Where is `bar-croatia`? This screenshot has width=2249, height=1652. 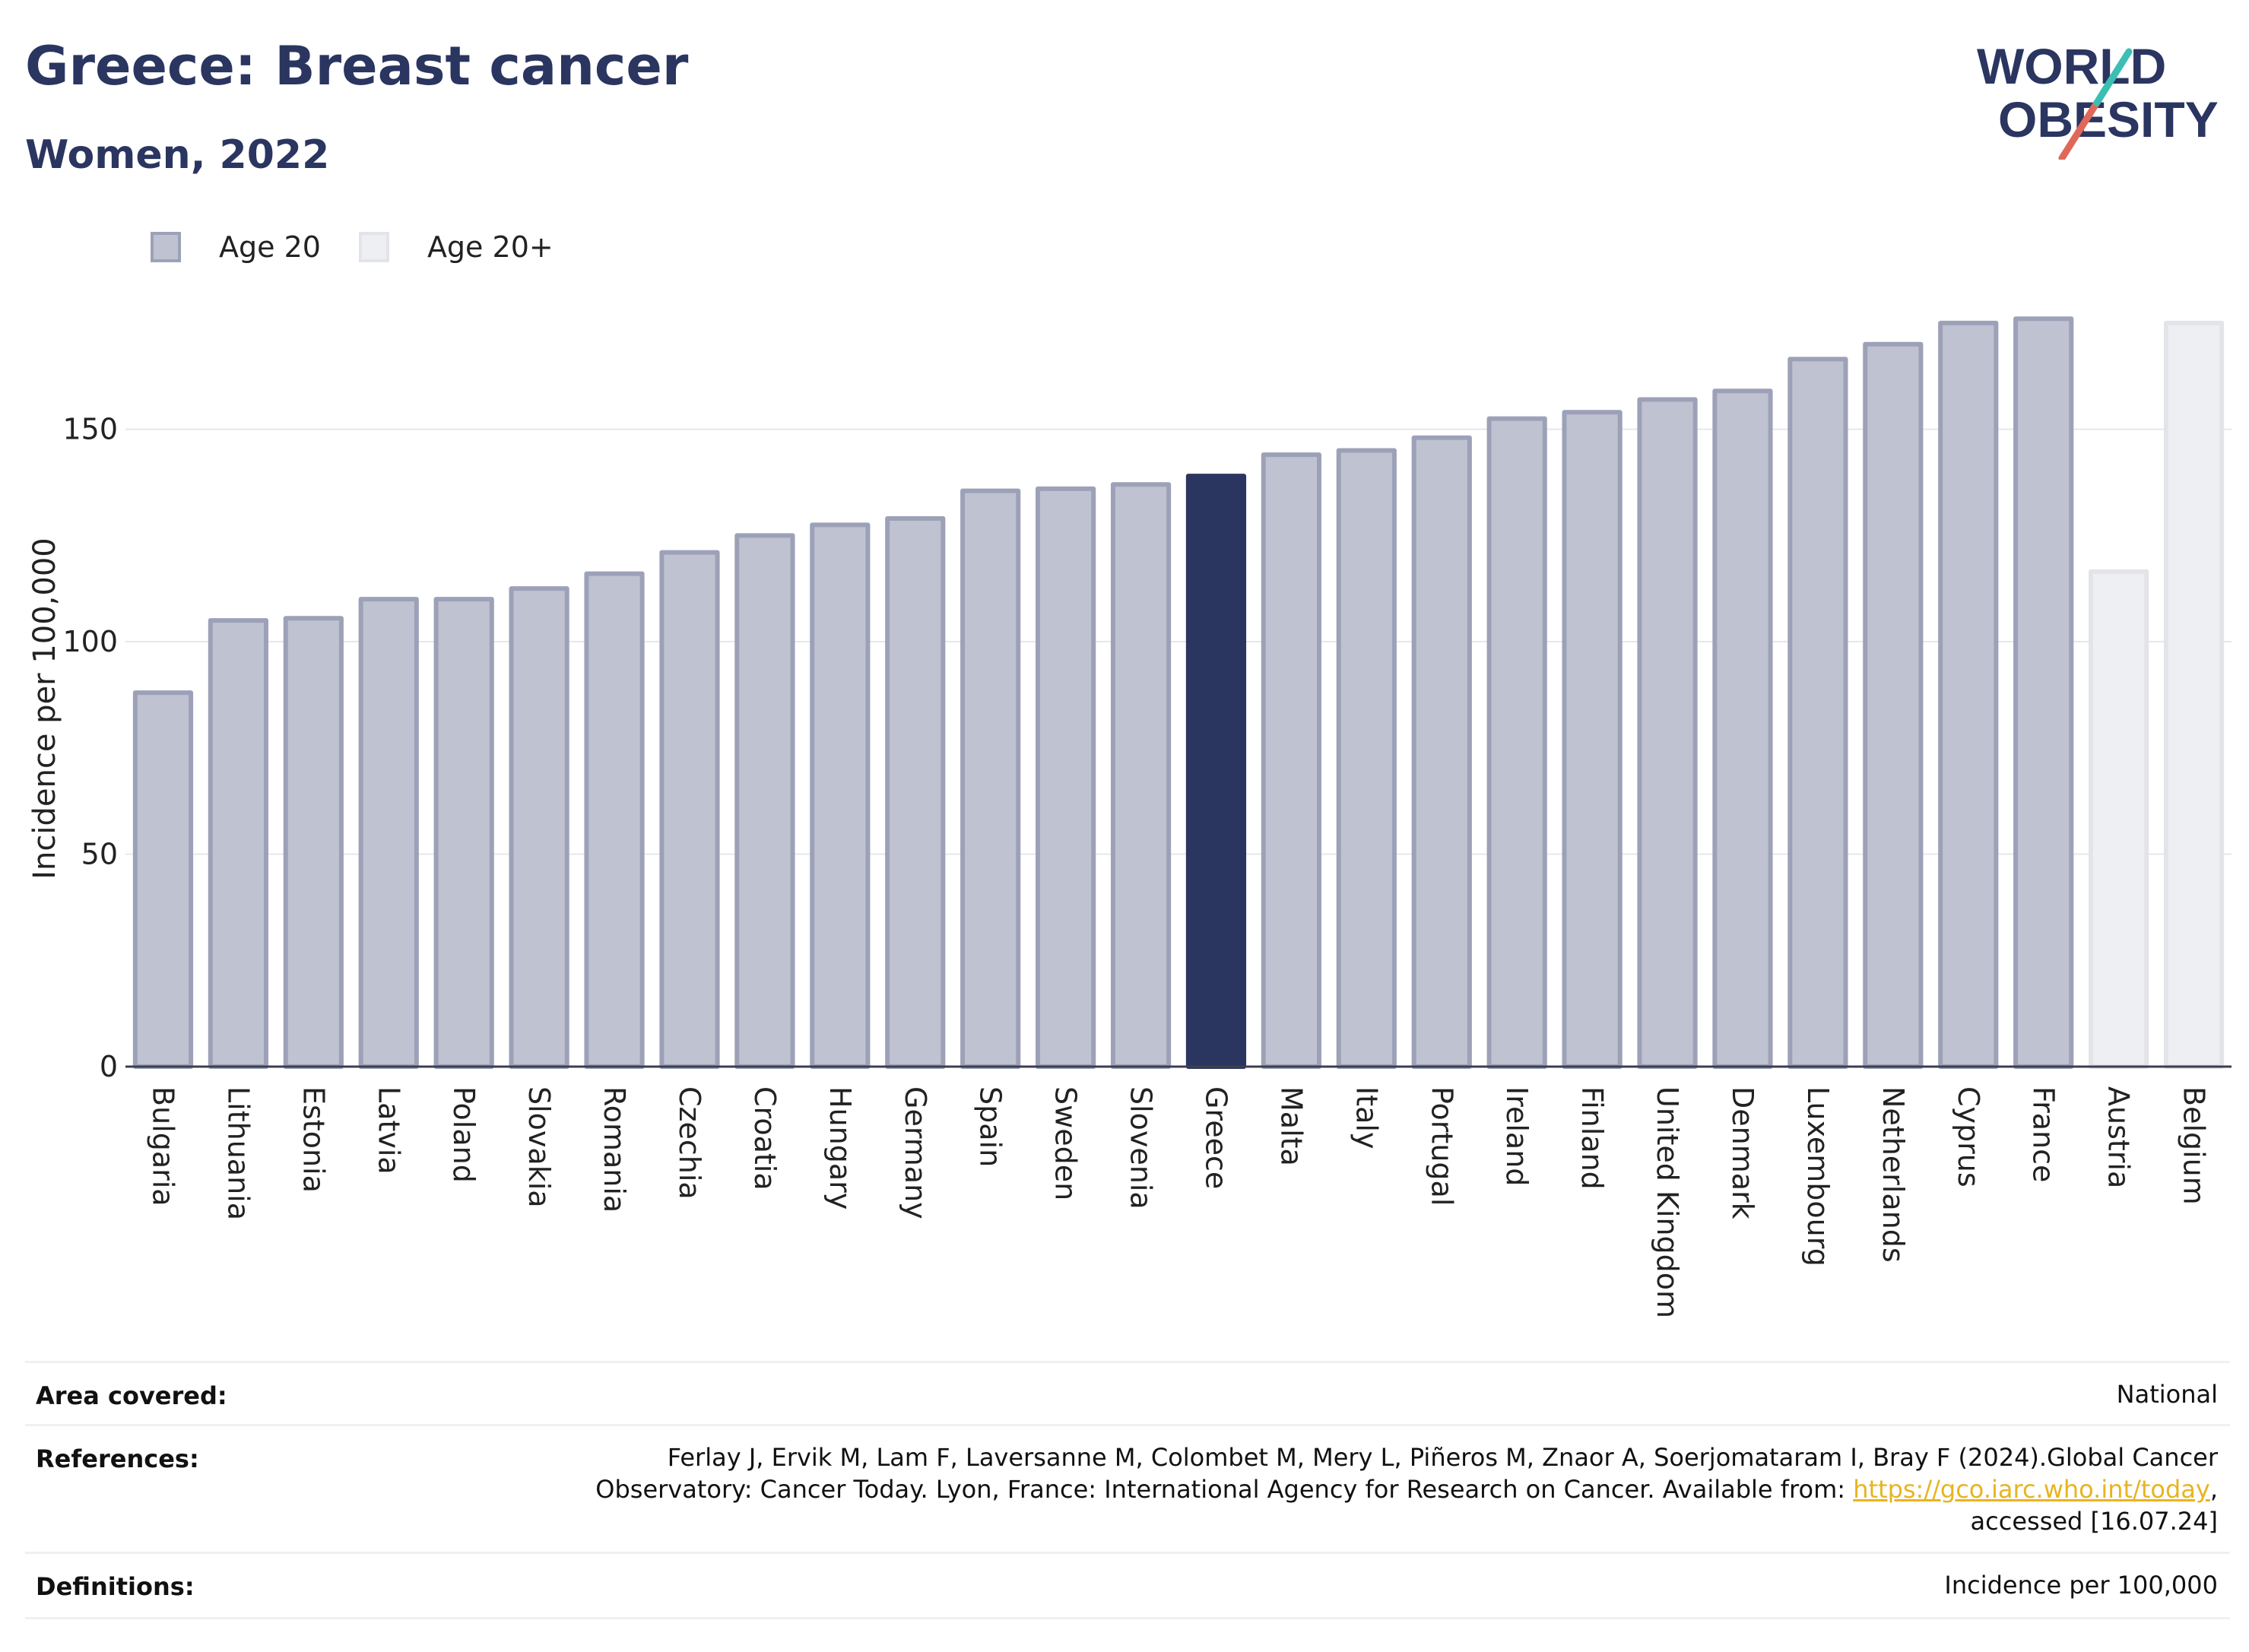
bar-croatia is located at coordinates (764, 801).